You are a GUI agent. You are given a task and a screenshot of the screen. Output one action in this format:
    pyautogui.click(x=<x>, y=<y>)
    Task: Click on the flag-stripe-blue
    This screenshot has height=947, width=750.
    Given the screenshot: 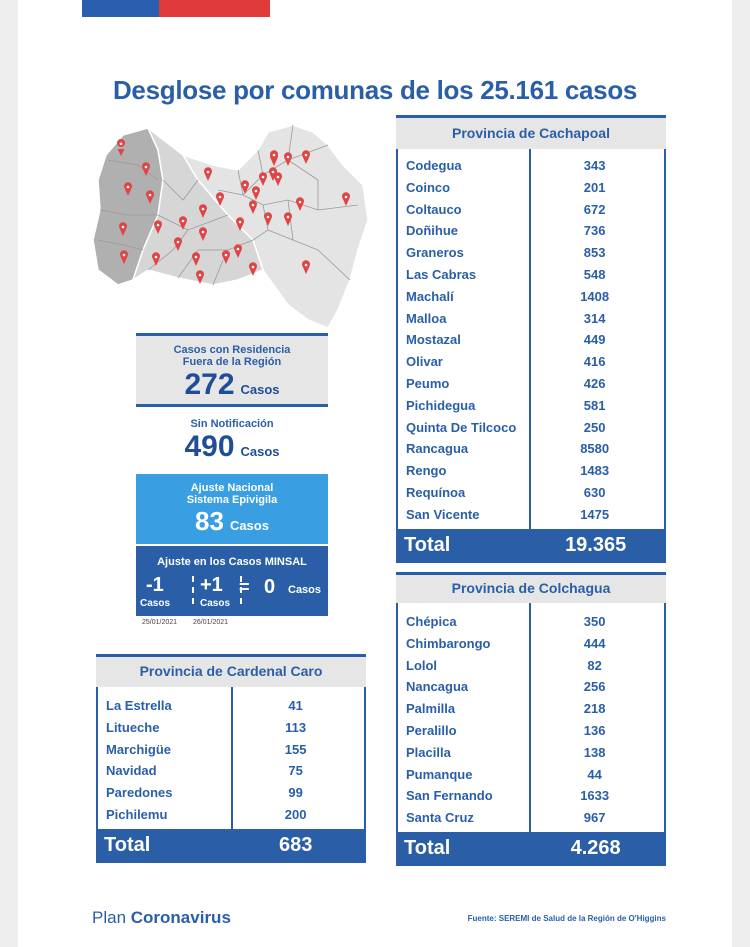 What is the action you would take?
    pyautogui.click(x=120, y=8)
    